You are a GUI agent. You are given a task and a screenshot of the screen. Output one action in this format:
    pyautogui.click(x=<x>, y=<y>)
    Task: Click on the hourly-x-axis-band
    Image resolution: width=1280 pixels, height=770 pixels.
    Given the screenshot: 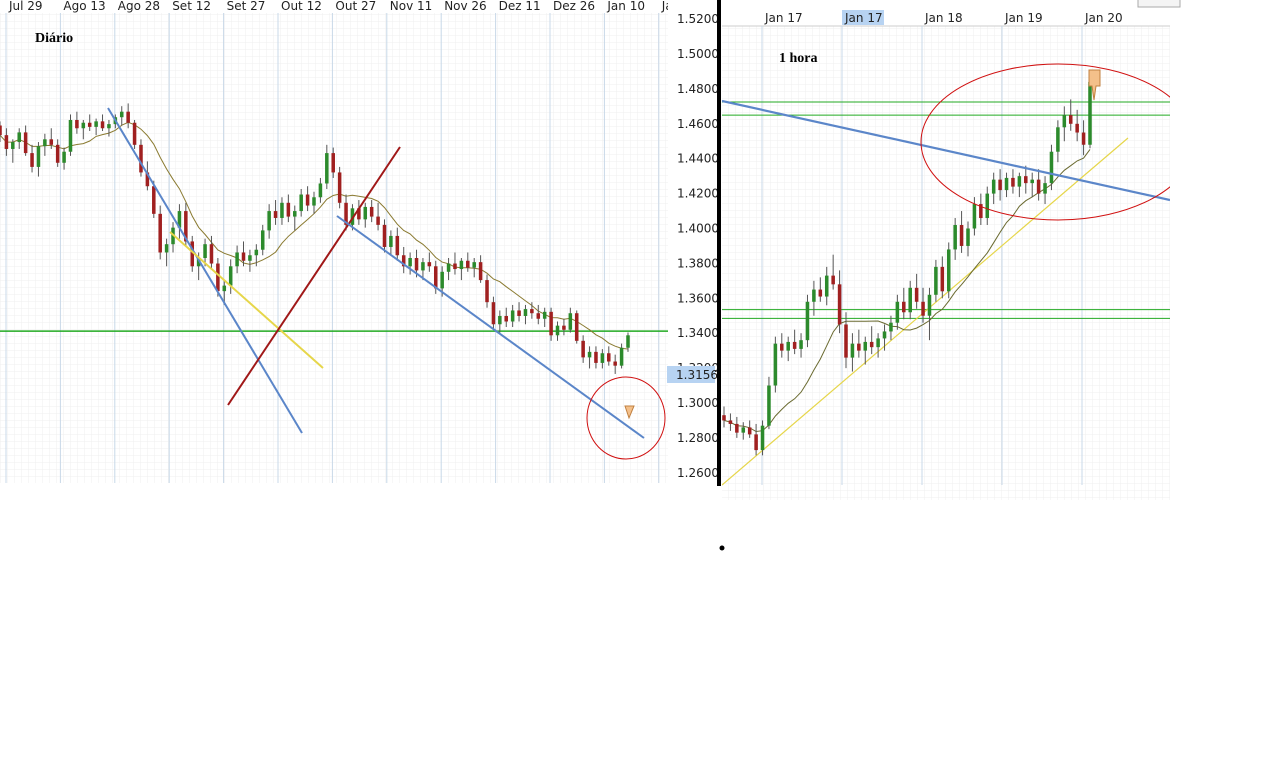 What is the action you would take?
    pyautogui.click(x=946, y=17)
    